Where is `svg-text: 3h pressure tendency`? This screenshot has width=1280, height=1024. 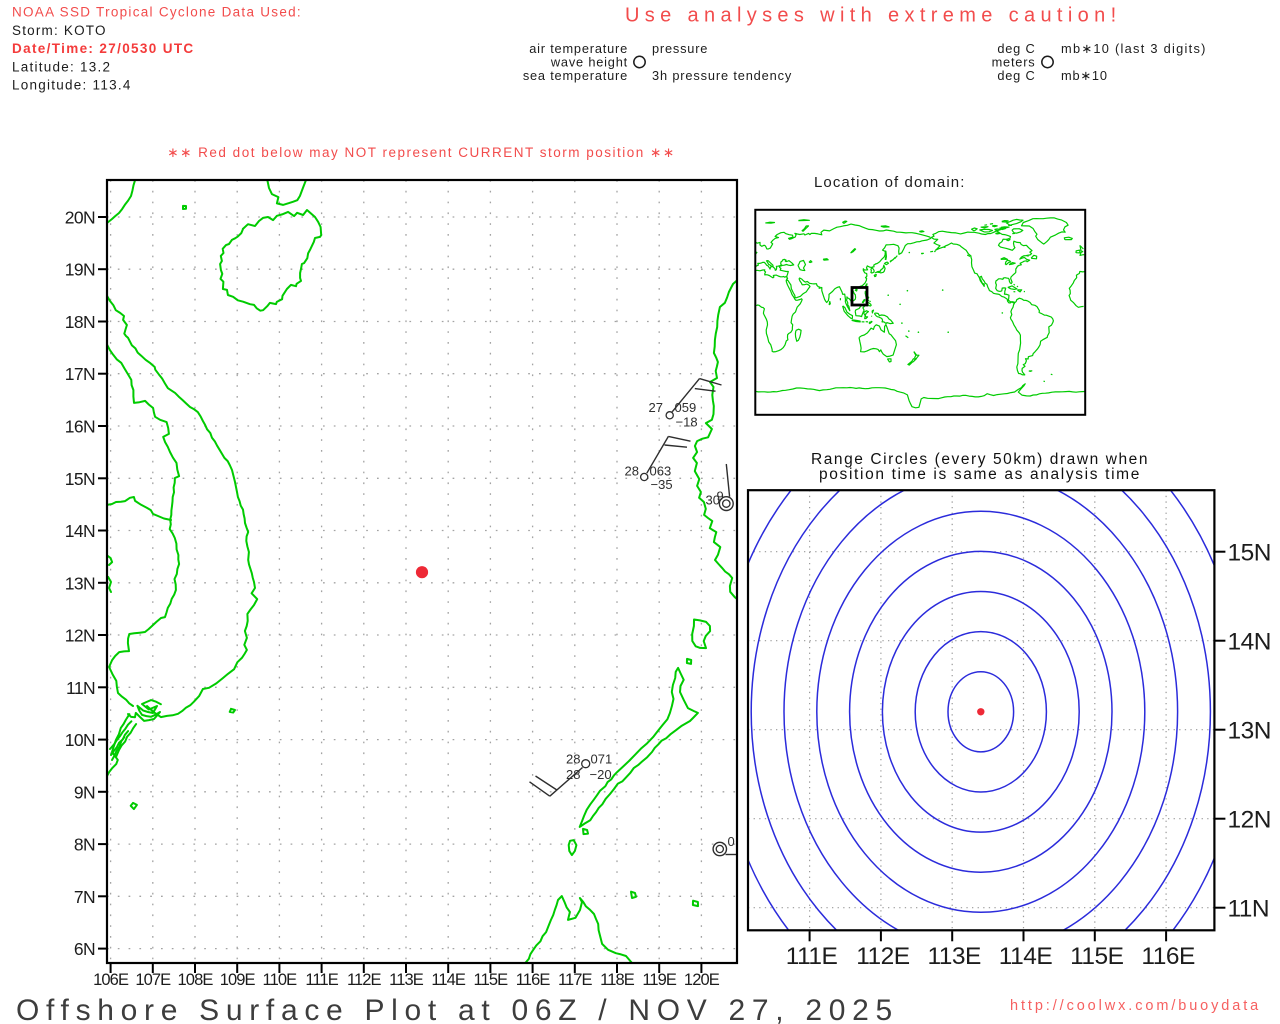
svg-text: 3h pressure tendency is located at coordinates (722, 75).